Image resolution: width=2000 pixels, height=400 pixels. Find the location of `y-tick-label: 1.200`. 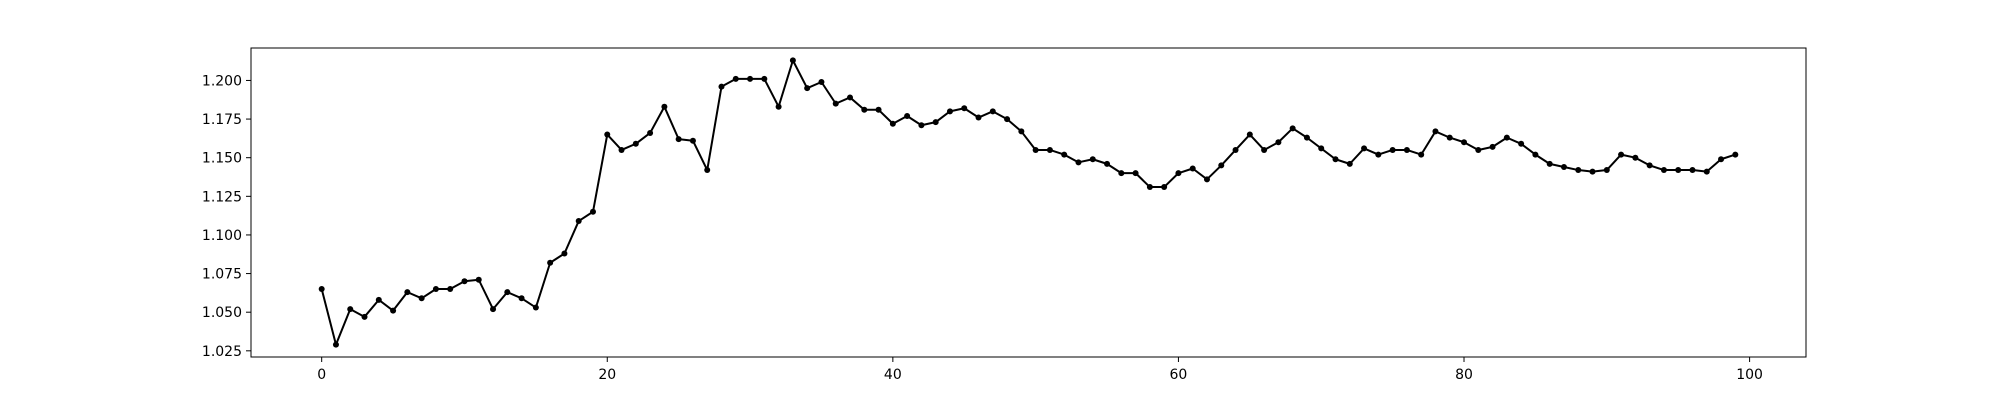

y-tick-label: 1.200 is located at coordinates (222, 81).